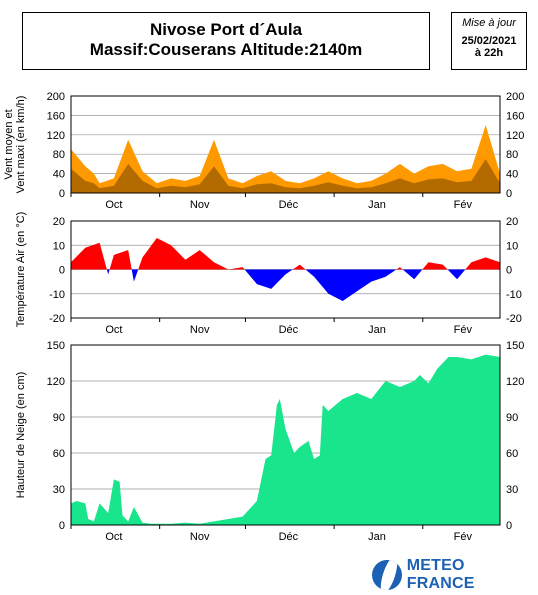 The image size is (538, 595). I want to click on wind-y-tick-right: 80, so click(512, 155).